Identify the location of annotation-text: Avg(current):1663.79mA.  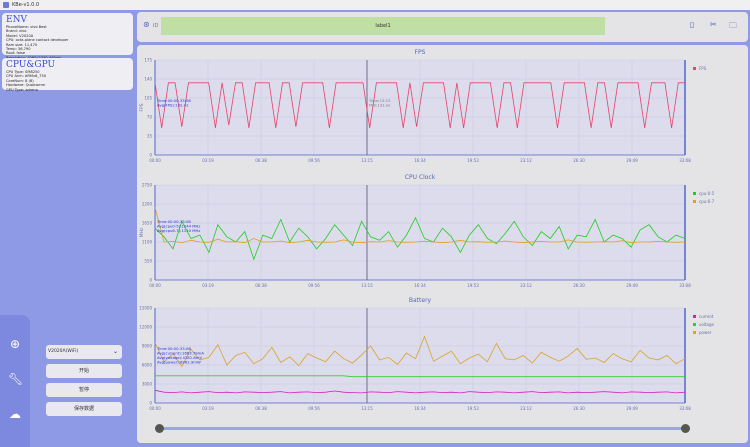
(180, 353).